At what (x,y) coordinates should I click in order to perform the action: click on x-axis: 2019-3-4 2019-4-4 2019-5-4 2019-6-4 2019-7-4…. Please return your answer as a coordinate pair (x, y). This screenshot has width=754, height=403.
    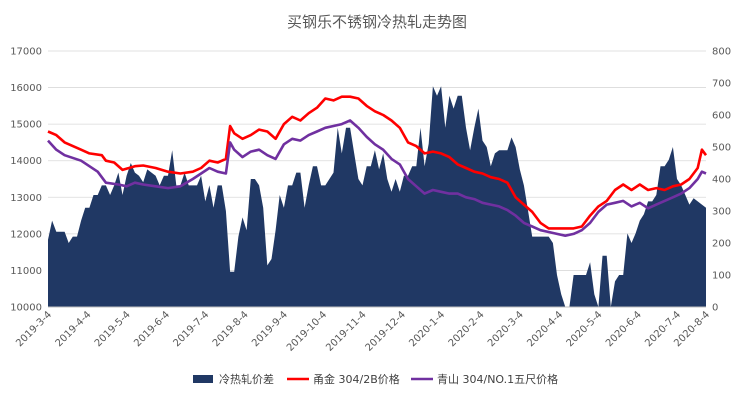
    Looking at the image, I should click on (363, 330).